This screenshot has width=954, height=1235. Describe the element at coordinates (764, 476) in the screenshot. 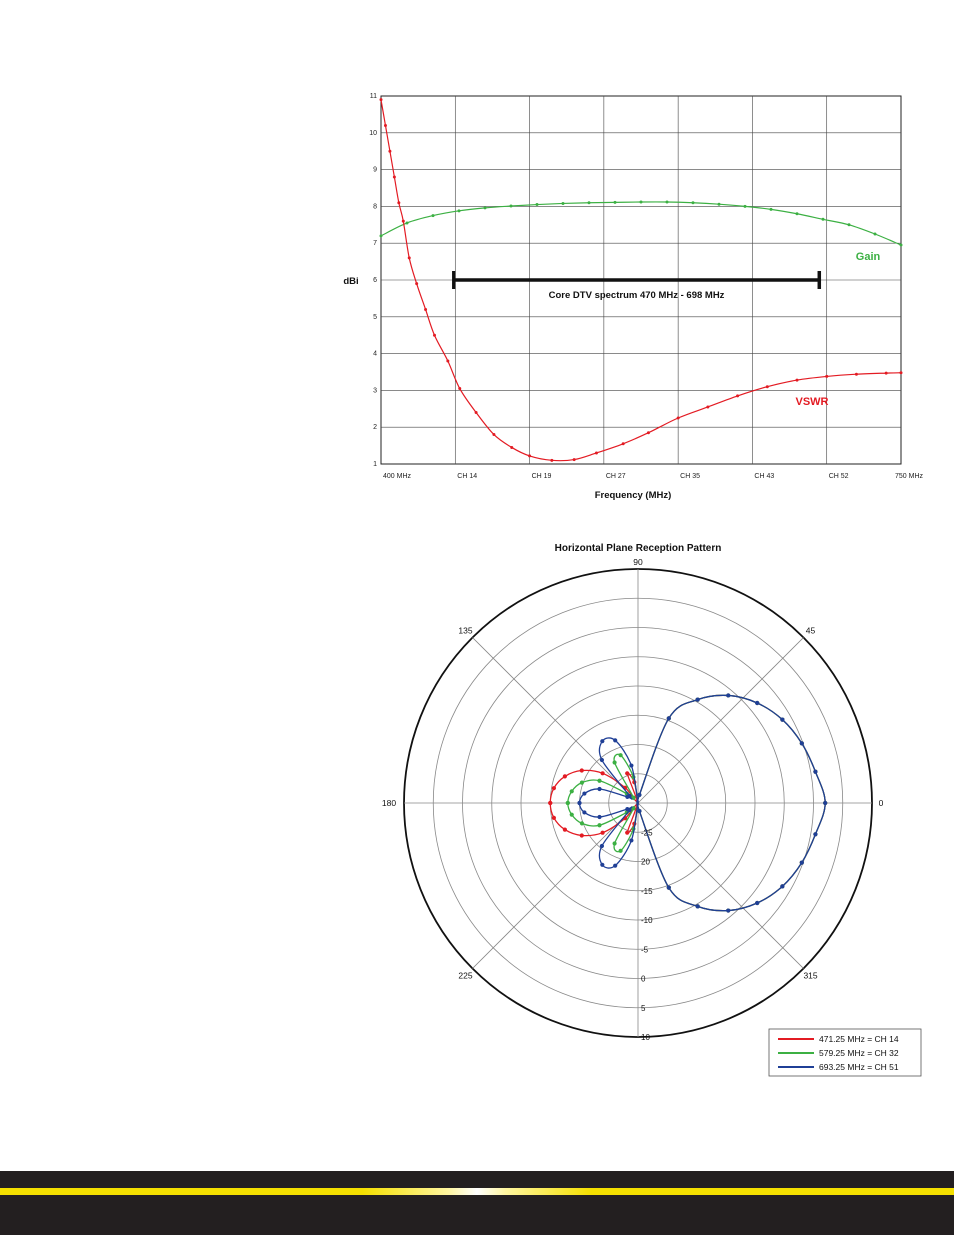

I see `x-tick-label: CH 43` at that location.